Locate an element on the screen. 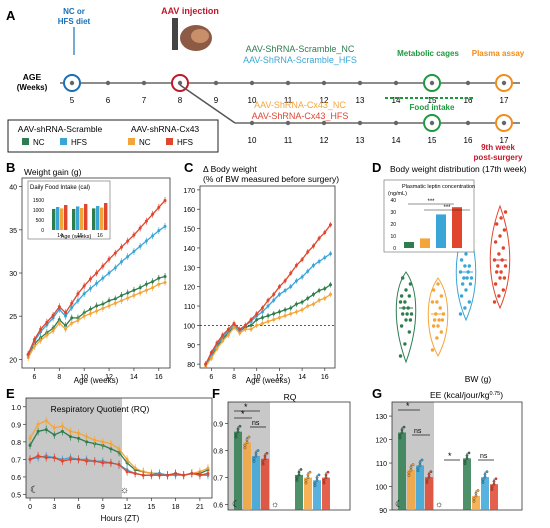 This screenshot has width=550, height=528. week-14-dot is located at coordinates (396, 83).